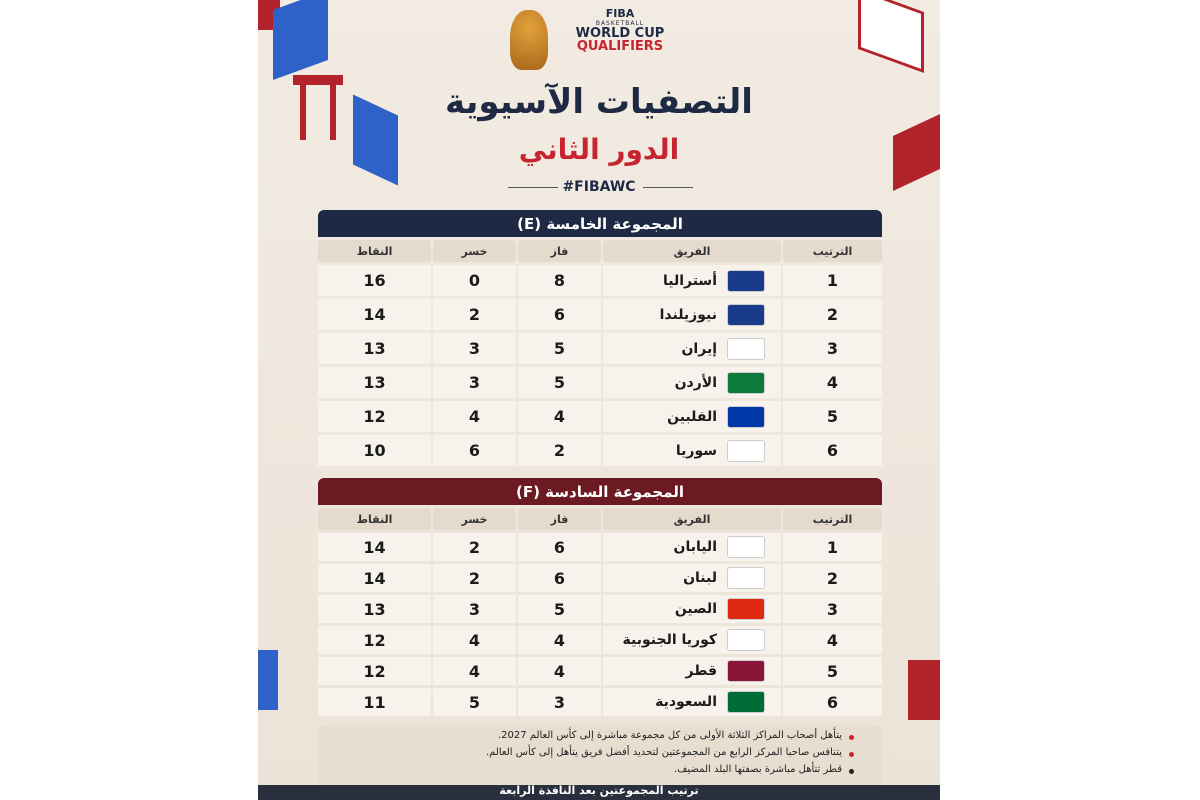 The width and height of the screenshot is (1200, 800). Describe the element at coordinates (529, 40) in the screenshot. I see `trophy` at that location.